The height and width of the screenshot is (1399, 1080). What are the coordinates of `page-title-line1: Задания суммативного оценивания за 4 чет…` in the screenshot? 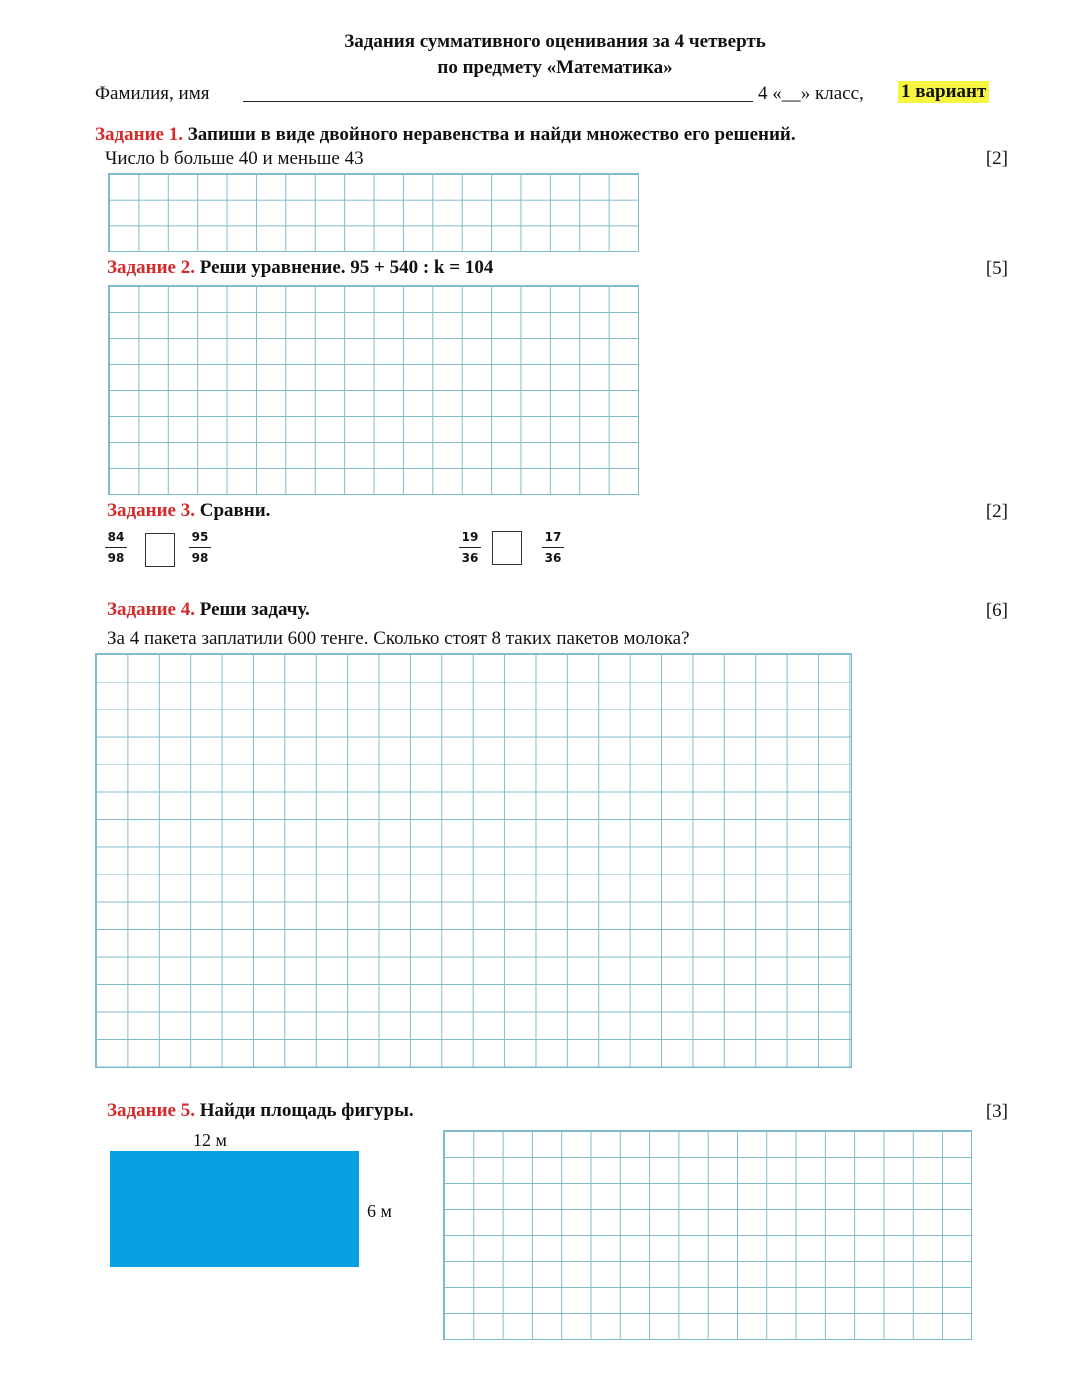 It's located at (555, 41).